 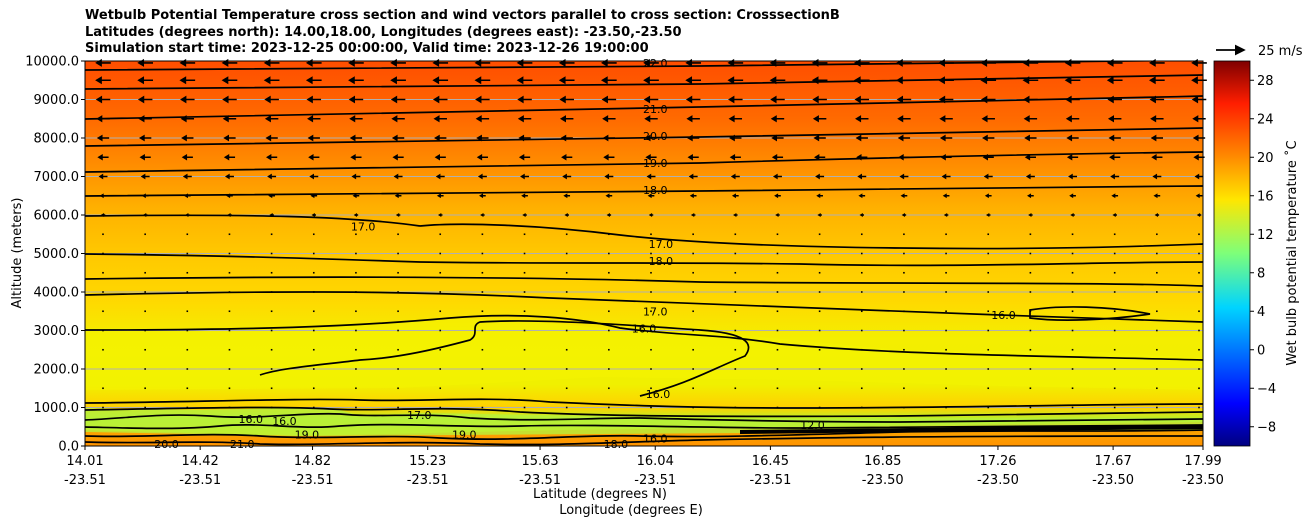 What do you see at coordinates (655, 63) in the screenshot?
I see `contour-label: 22.0` at bounding box center [655, 63].